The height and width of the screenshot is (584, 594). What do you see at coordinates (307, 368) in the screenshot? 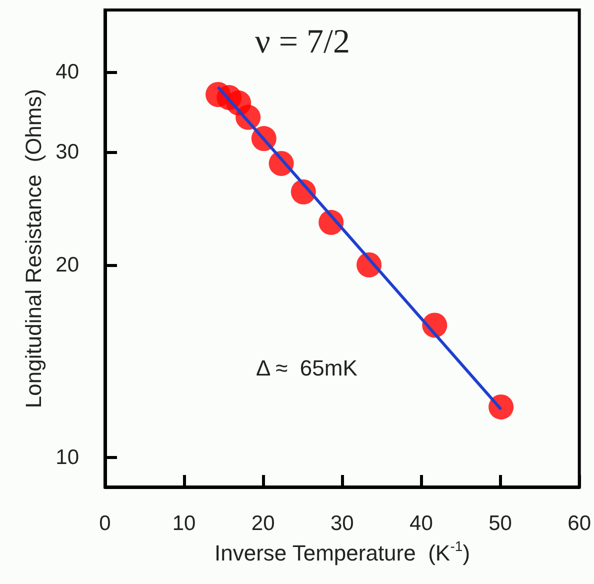
I see `annotation: Δ ≈ 65mK` at bounding box center [307, 368].